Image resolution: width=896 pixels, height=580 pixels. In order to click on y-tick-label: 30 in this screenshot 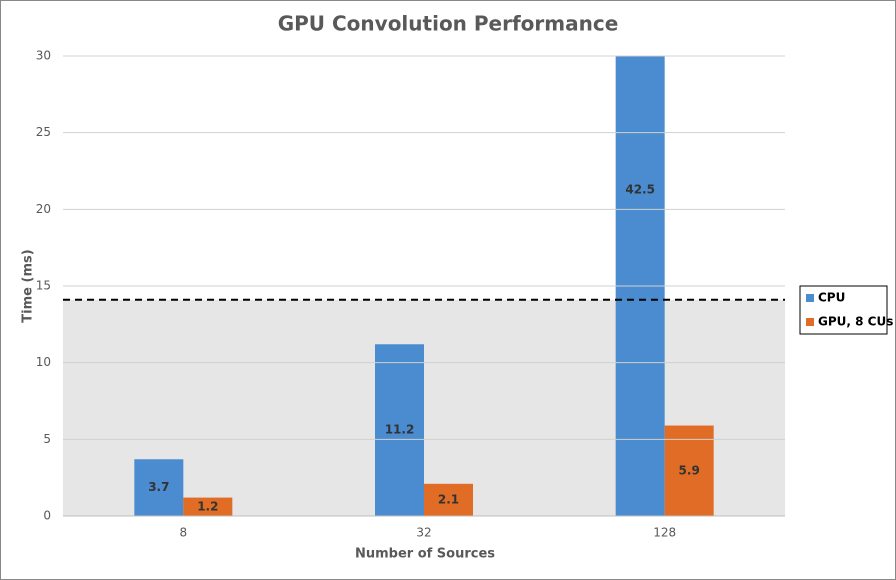, I will do `click(43, 56)`.